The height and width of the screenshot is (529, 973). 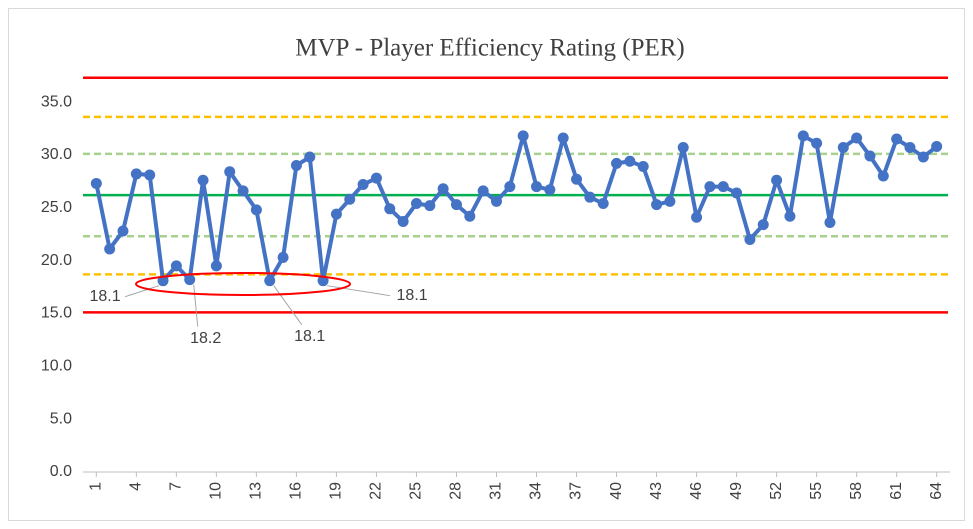 I want to click on x-tick-label: 64, so click(x=936, y=491).